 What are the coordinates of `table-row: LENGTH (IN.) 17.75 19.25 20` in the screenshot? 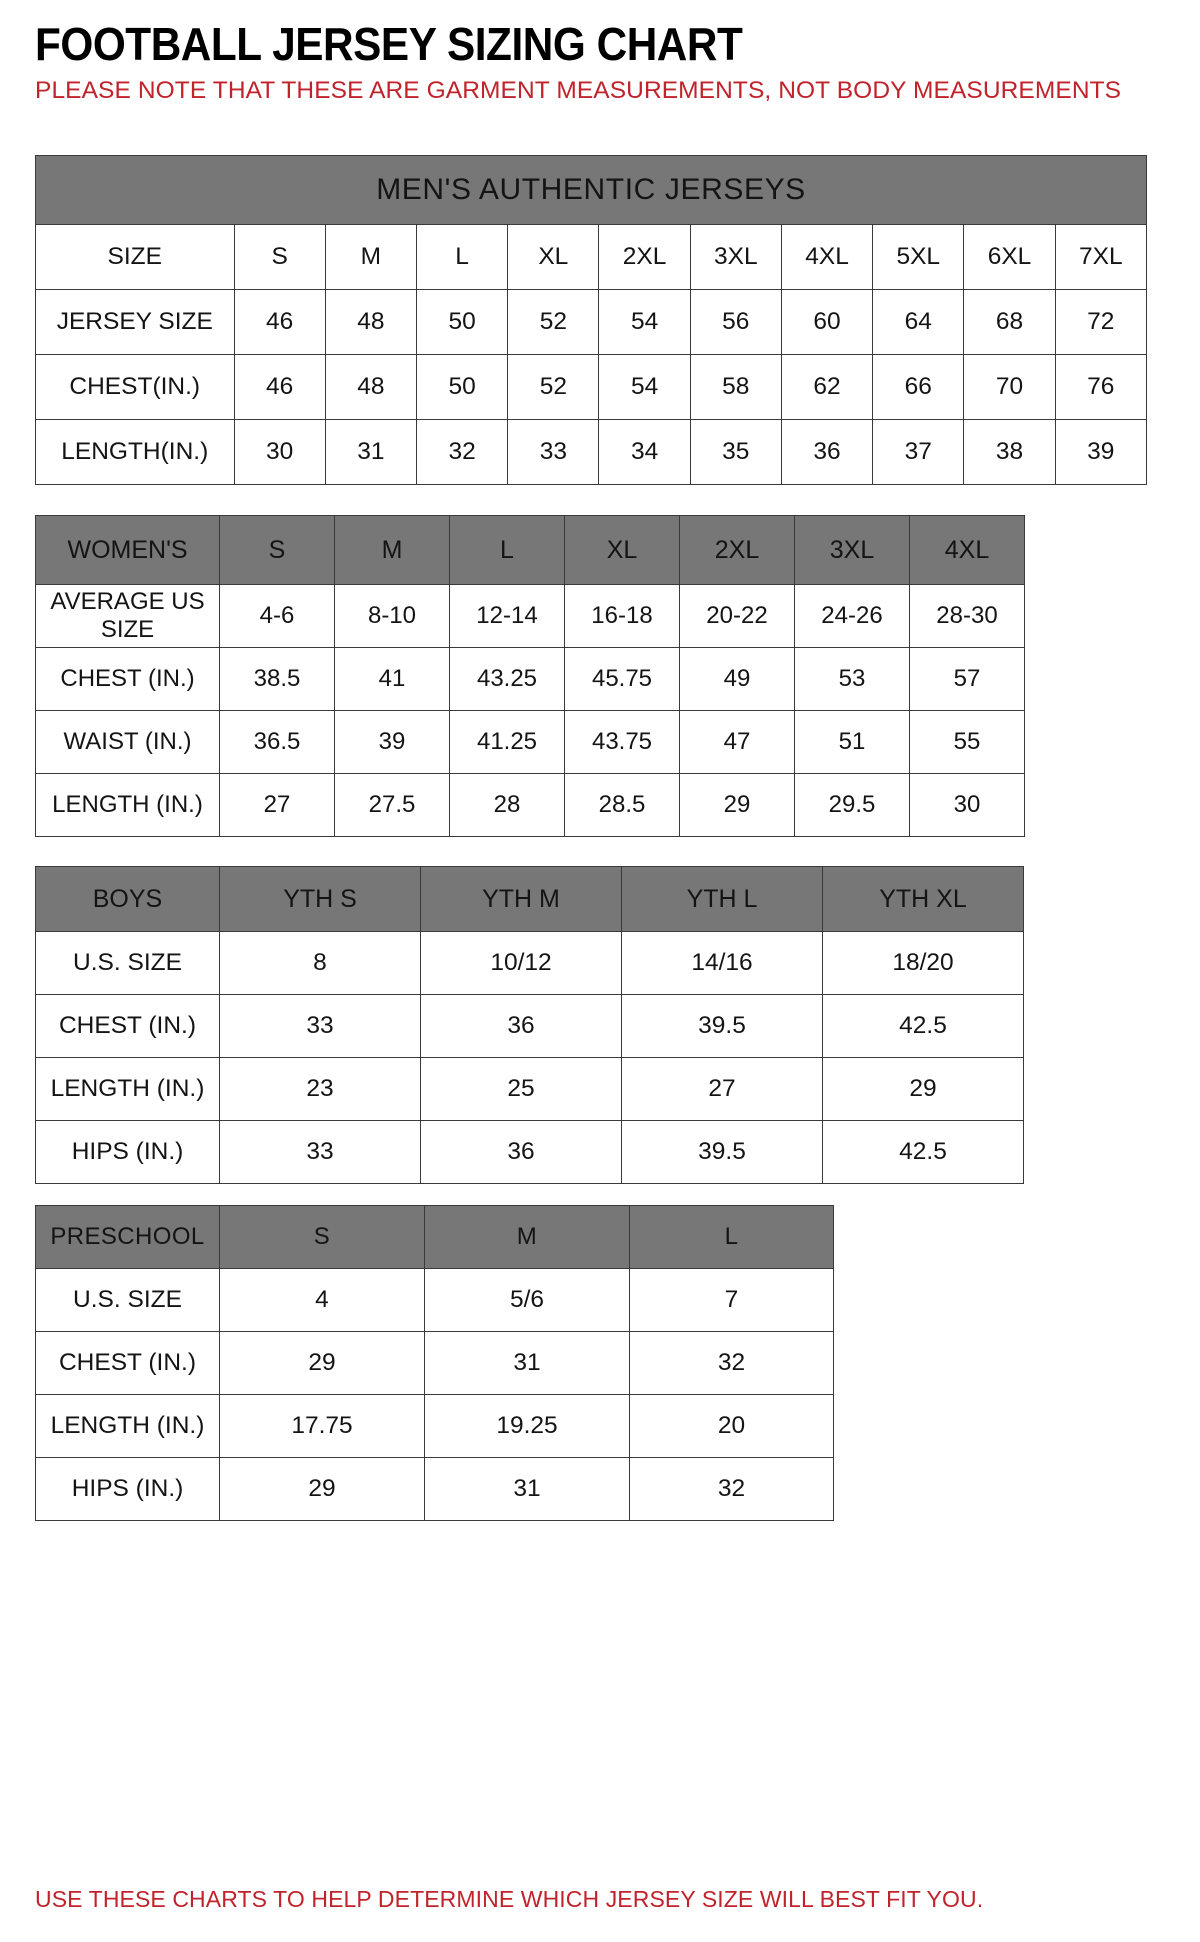 It's located at (434, 1426).